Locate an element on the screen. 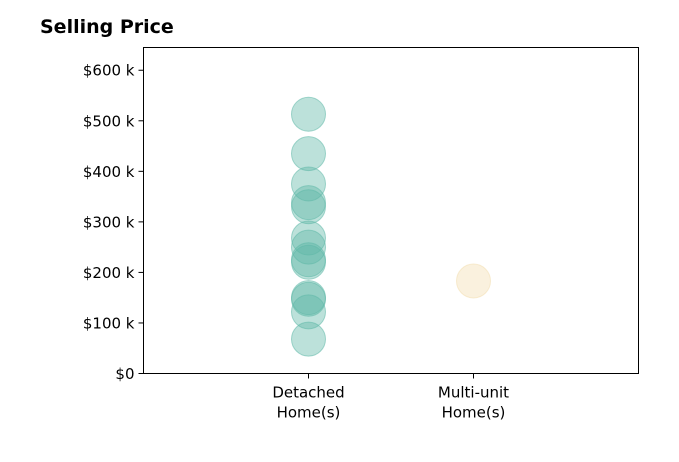  x-axis: Detached Home(s) Multi-unit Home(s) is located at coordinates (390, 397).